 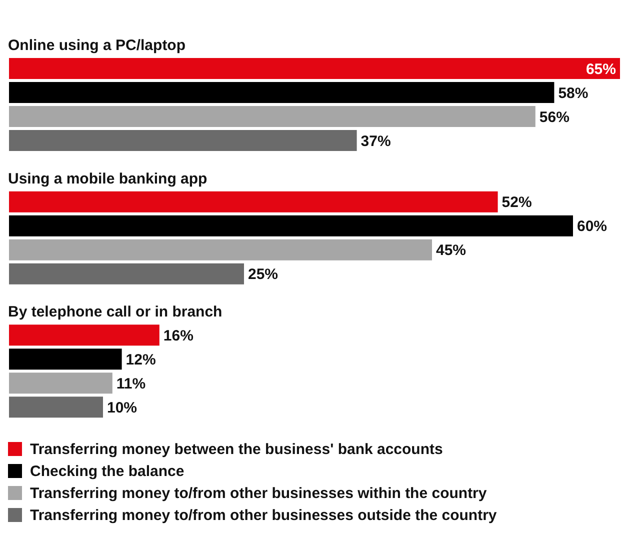 What do you see at coordinates (554, 117) in the screenshot?
I see `data-label: 56%` at bounding box center [554, 117].